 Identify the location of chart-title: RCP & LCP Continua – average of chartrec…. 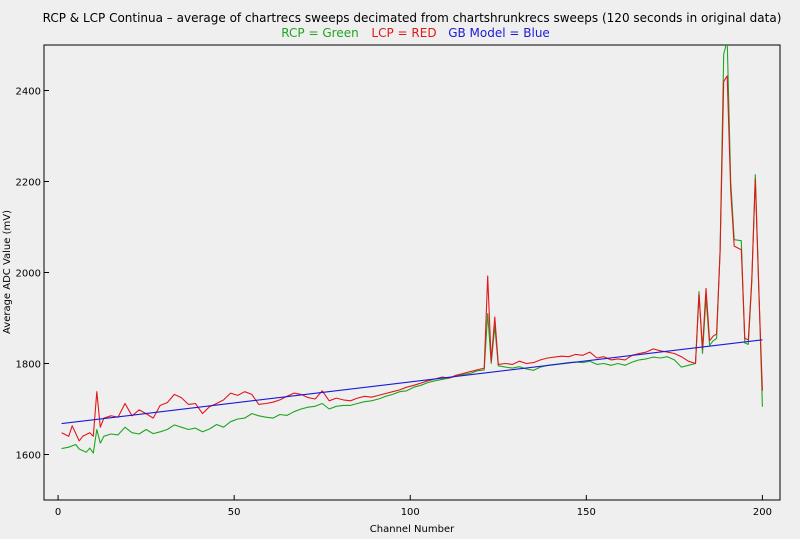
(412, 18).